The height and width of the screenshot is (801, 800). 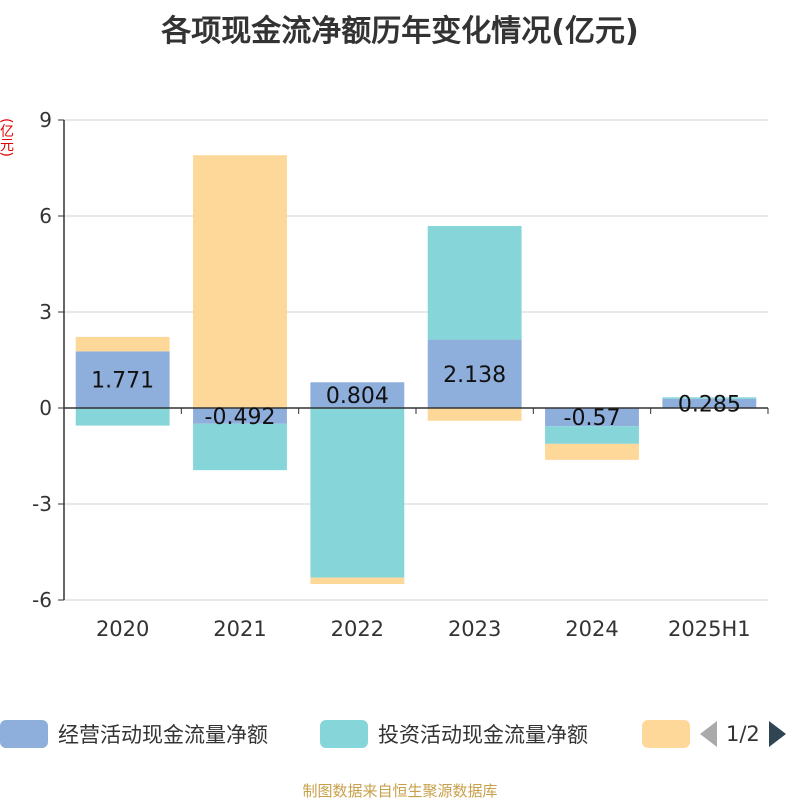 What do you see at coordinates (474, 629) in the screenshot?
I see `x-tick-label-2023: 2023` at bounding box center [474, 629].